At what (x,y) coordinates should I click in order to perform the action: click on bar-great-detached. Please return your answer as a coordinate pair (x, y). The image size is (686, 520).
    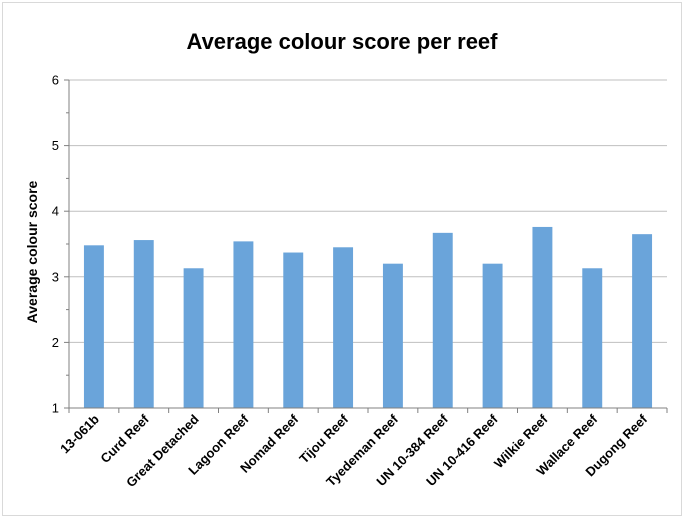
    Looking at the image, I should click on (193, 338).